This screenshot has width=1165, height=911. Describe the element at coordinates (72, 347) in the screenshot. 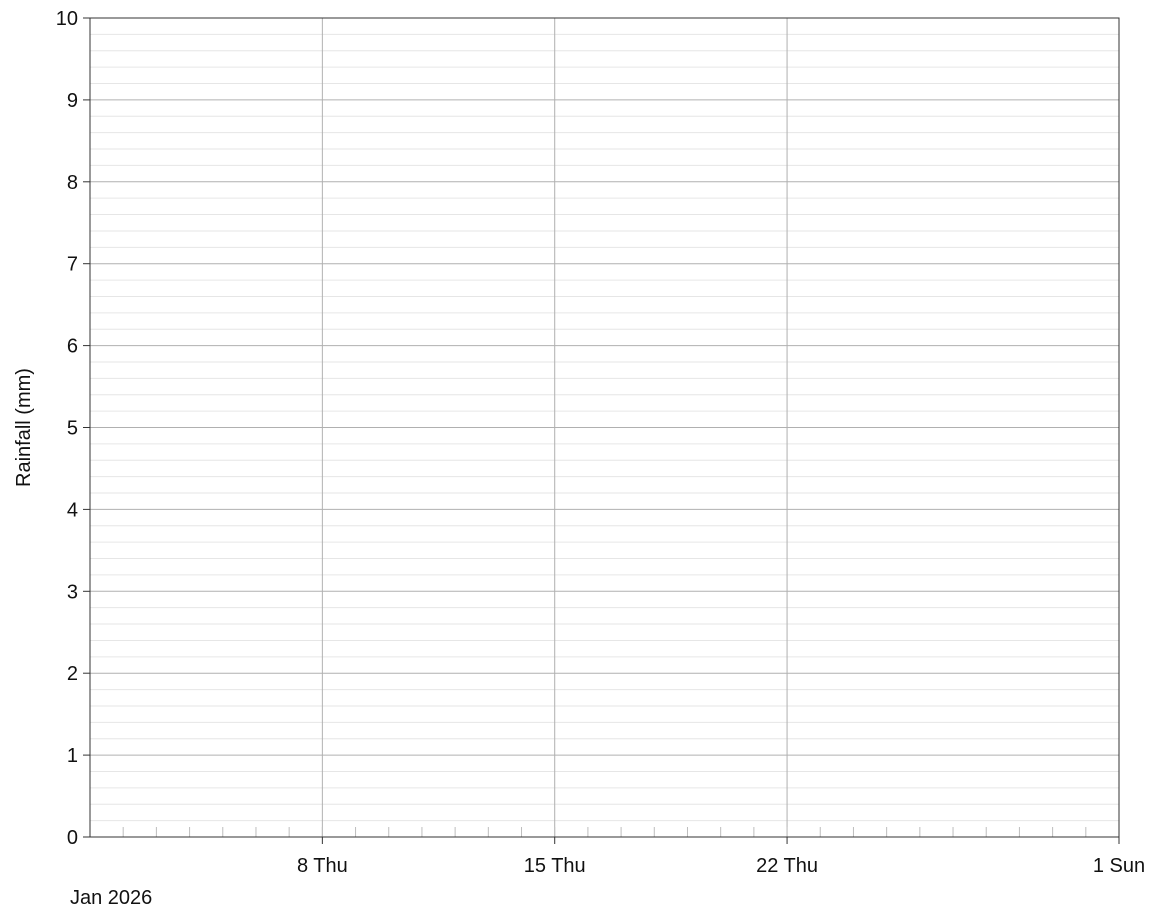

I see `y-tick-label: 6` at that location.